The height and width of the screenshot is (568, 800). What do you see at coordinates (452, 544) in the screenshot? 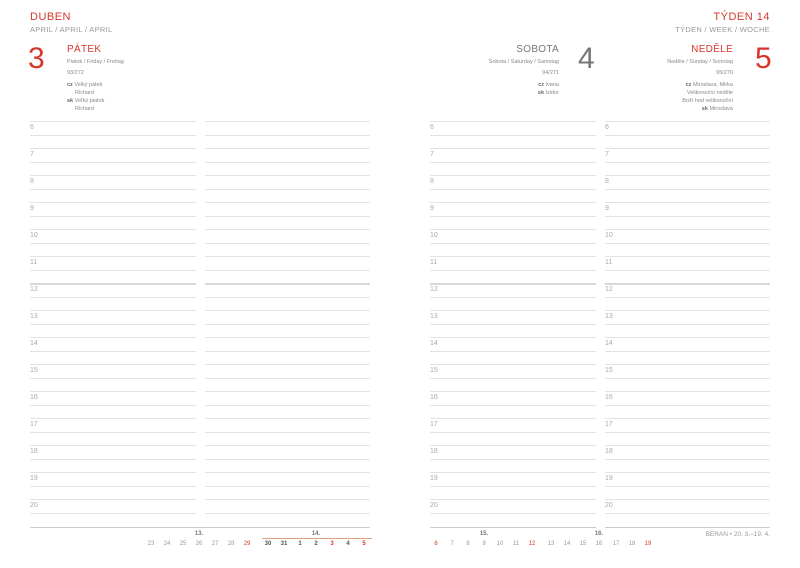
I see `mini-calendar-day: 7` at bounding box center [452, 544].